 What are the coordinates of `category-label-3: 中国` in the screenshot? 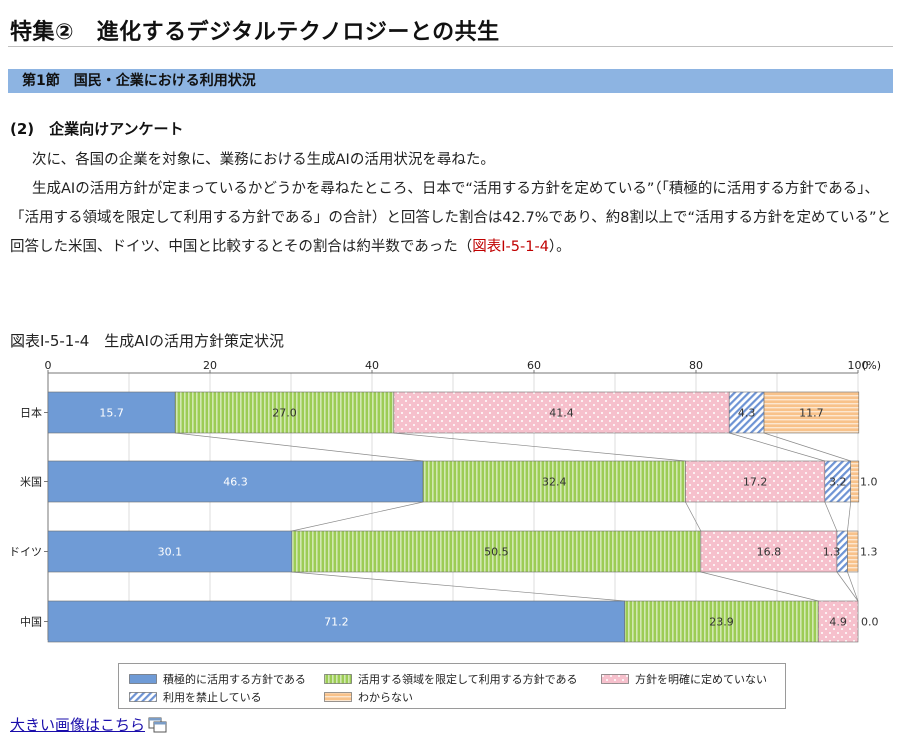 It's located at (31, 622).